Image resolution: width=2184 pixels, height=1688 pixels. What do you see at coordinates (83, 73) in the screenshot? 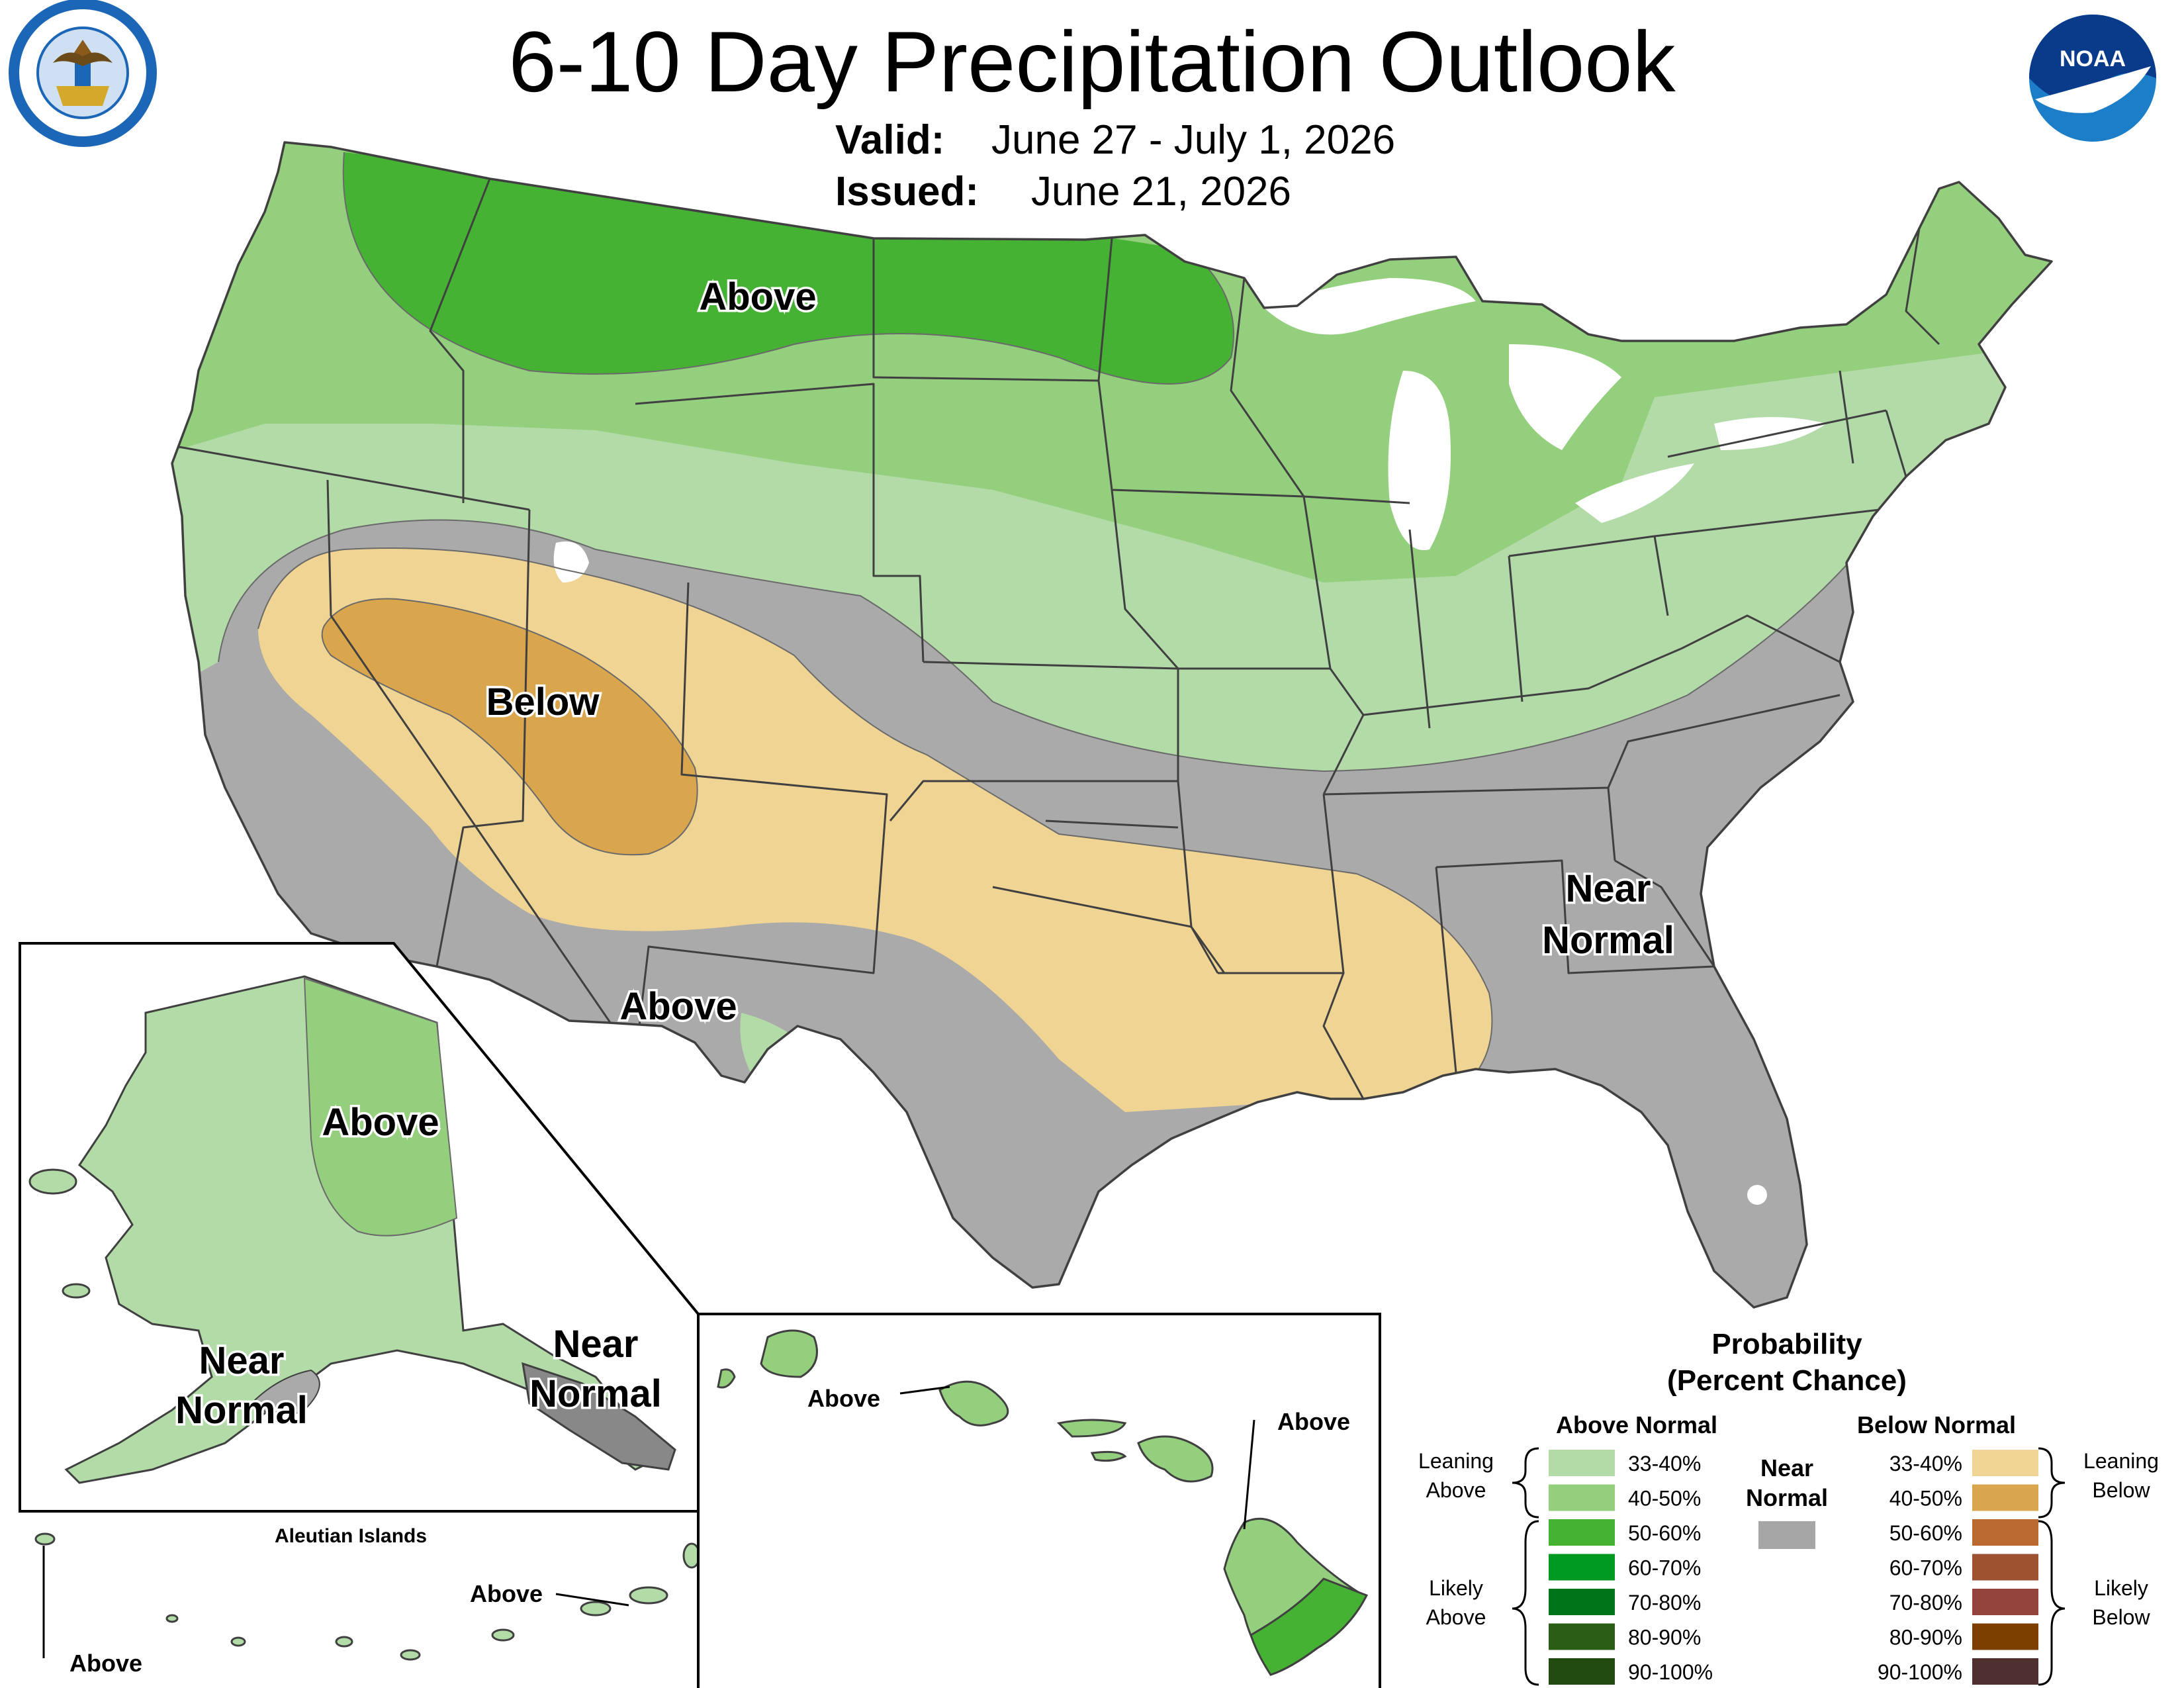
I see `department-of-commerce-seal-icon` at bounding box center [83, 73].